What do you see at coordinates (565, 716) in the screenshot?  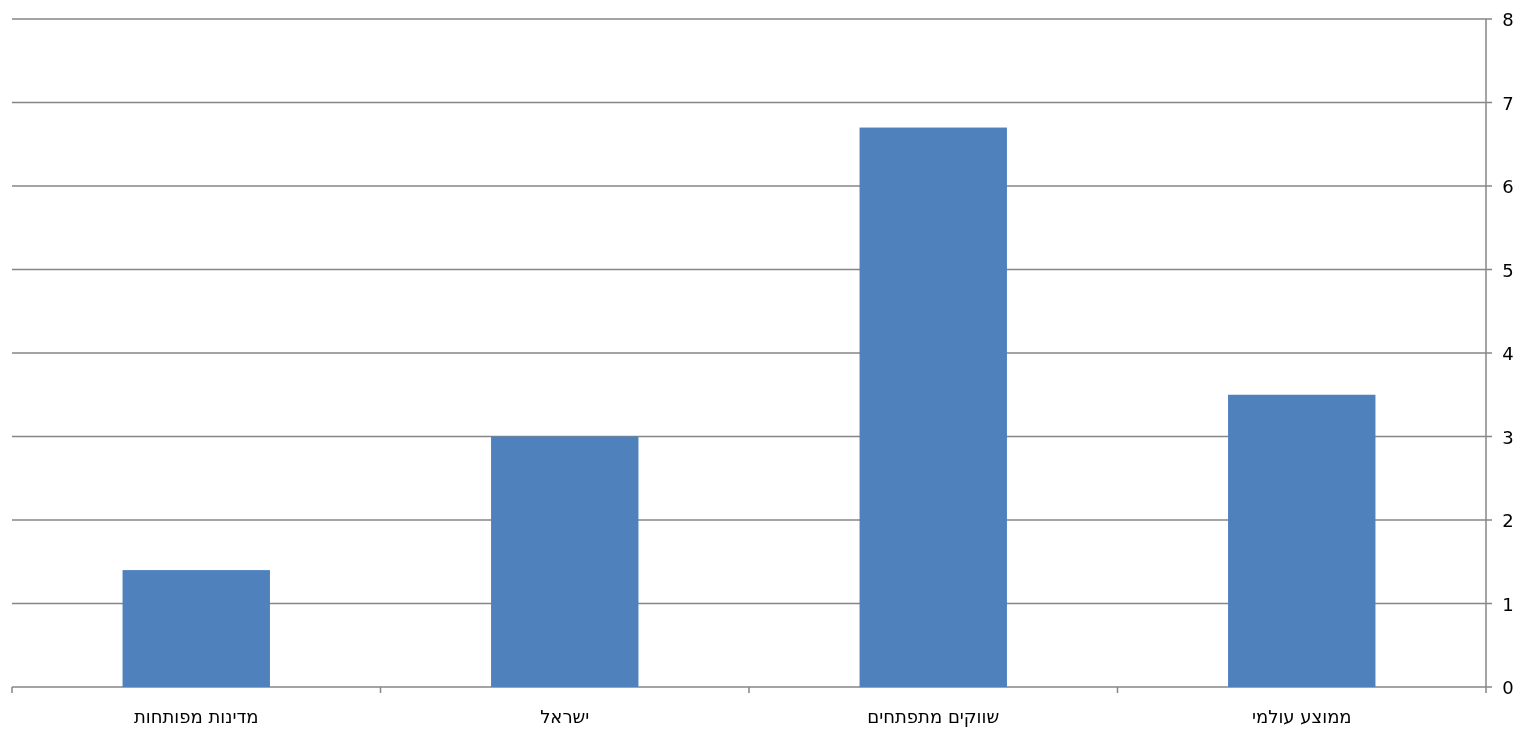 I see `x-tick-label: ישראל` at bounding box center [565, 716].